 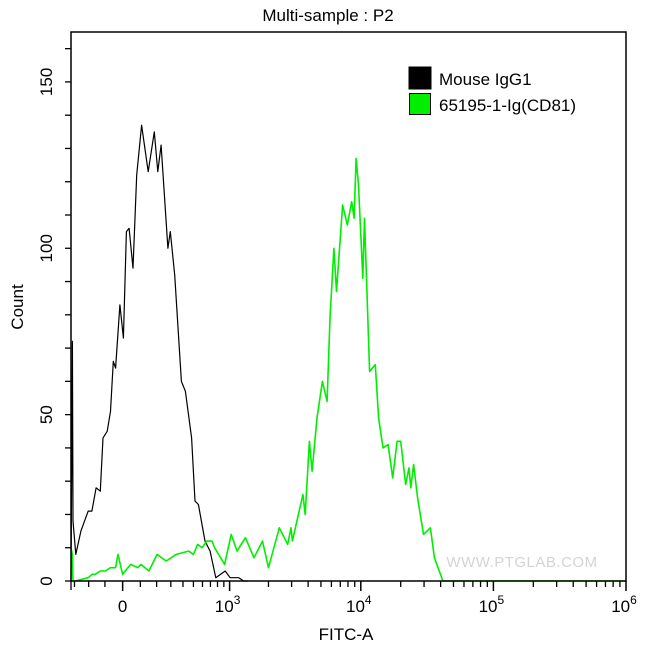 I want to click on legend: Mouse IgG1 65195-1-Ig(CD81), so click(x=492, y=90).